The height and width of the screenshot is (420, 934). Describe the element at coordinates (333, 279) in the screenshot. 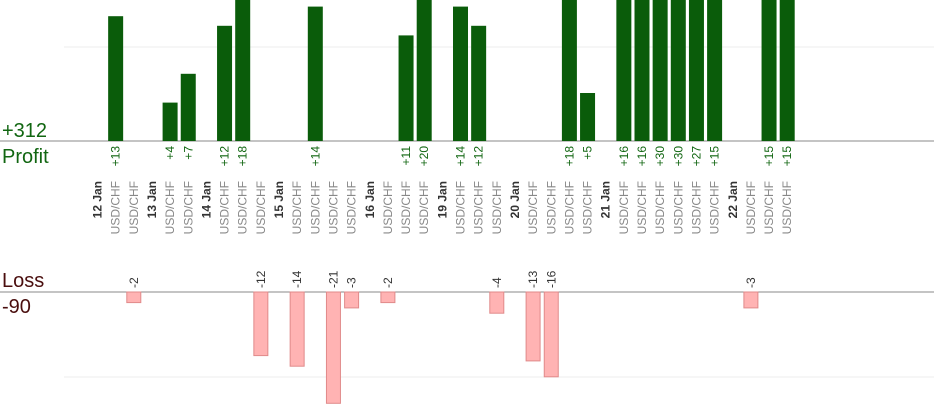

I see `loss-value-label: -21` at that location.